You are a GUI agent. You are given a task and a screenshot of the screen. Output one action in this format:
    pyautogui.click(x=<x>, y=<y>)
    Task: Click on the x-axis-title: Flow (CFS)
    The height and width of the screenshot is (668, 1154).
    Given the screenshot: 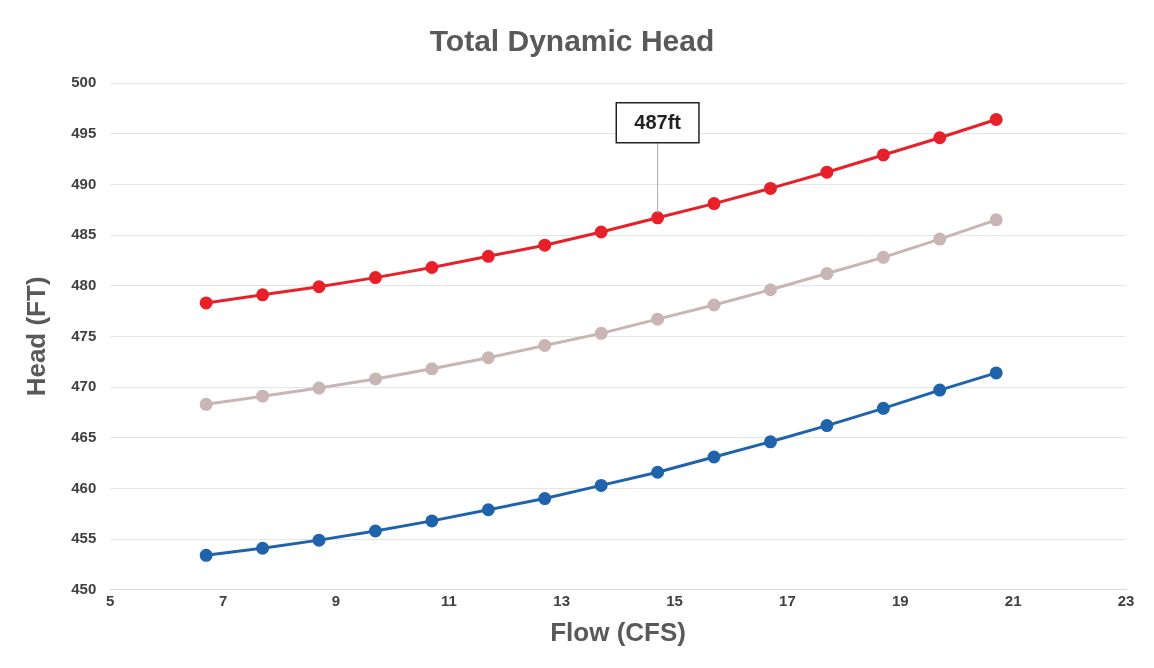 What is the action you would take?
    pyautogui.click(x=618, y=631)
    